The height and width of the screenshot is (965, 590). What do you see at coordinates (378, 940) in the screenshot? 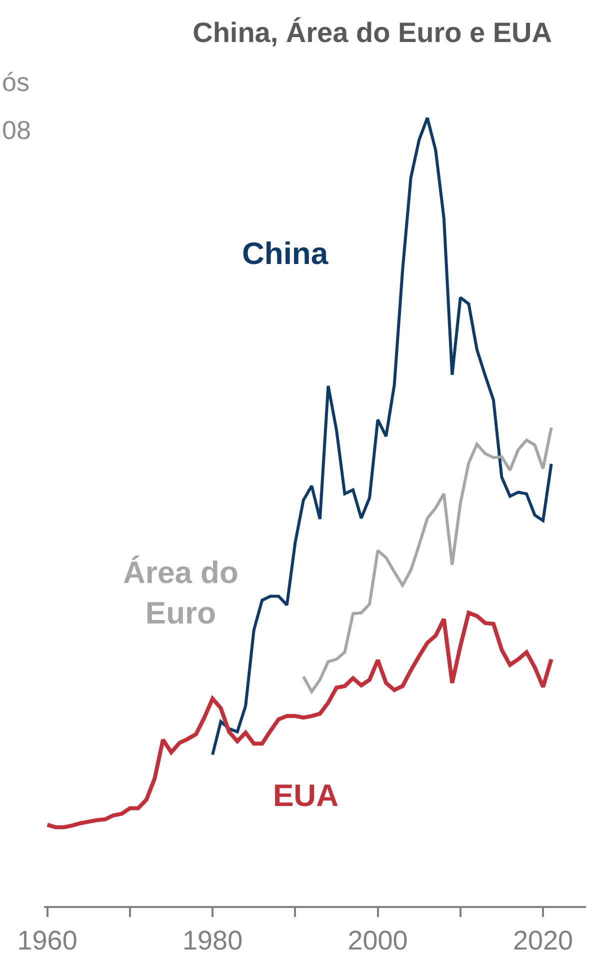
I see `x-tick-label: 2000` at bounding box center [378, 940].